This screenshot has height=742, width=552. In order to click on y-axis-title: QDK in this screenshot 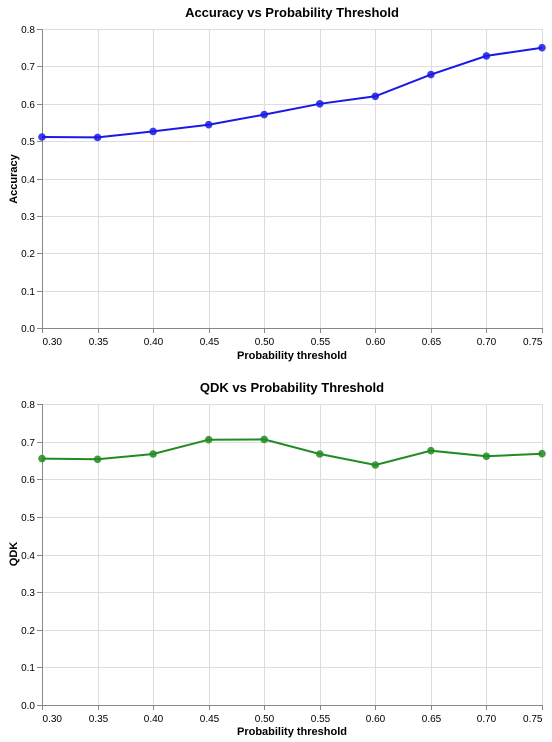, I will do `click(14, 554)`.